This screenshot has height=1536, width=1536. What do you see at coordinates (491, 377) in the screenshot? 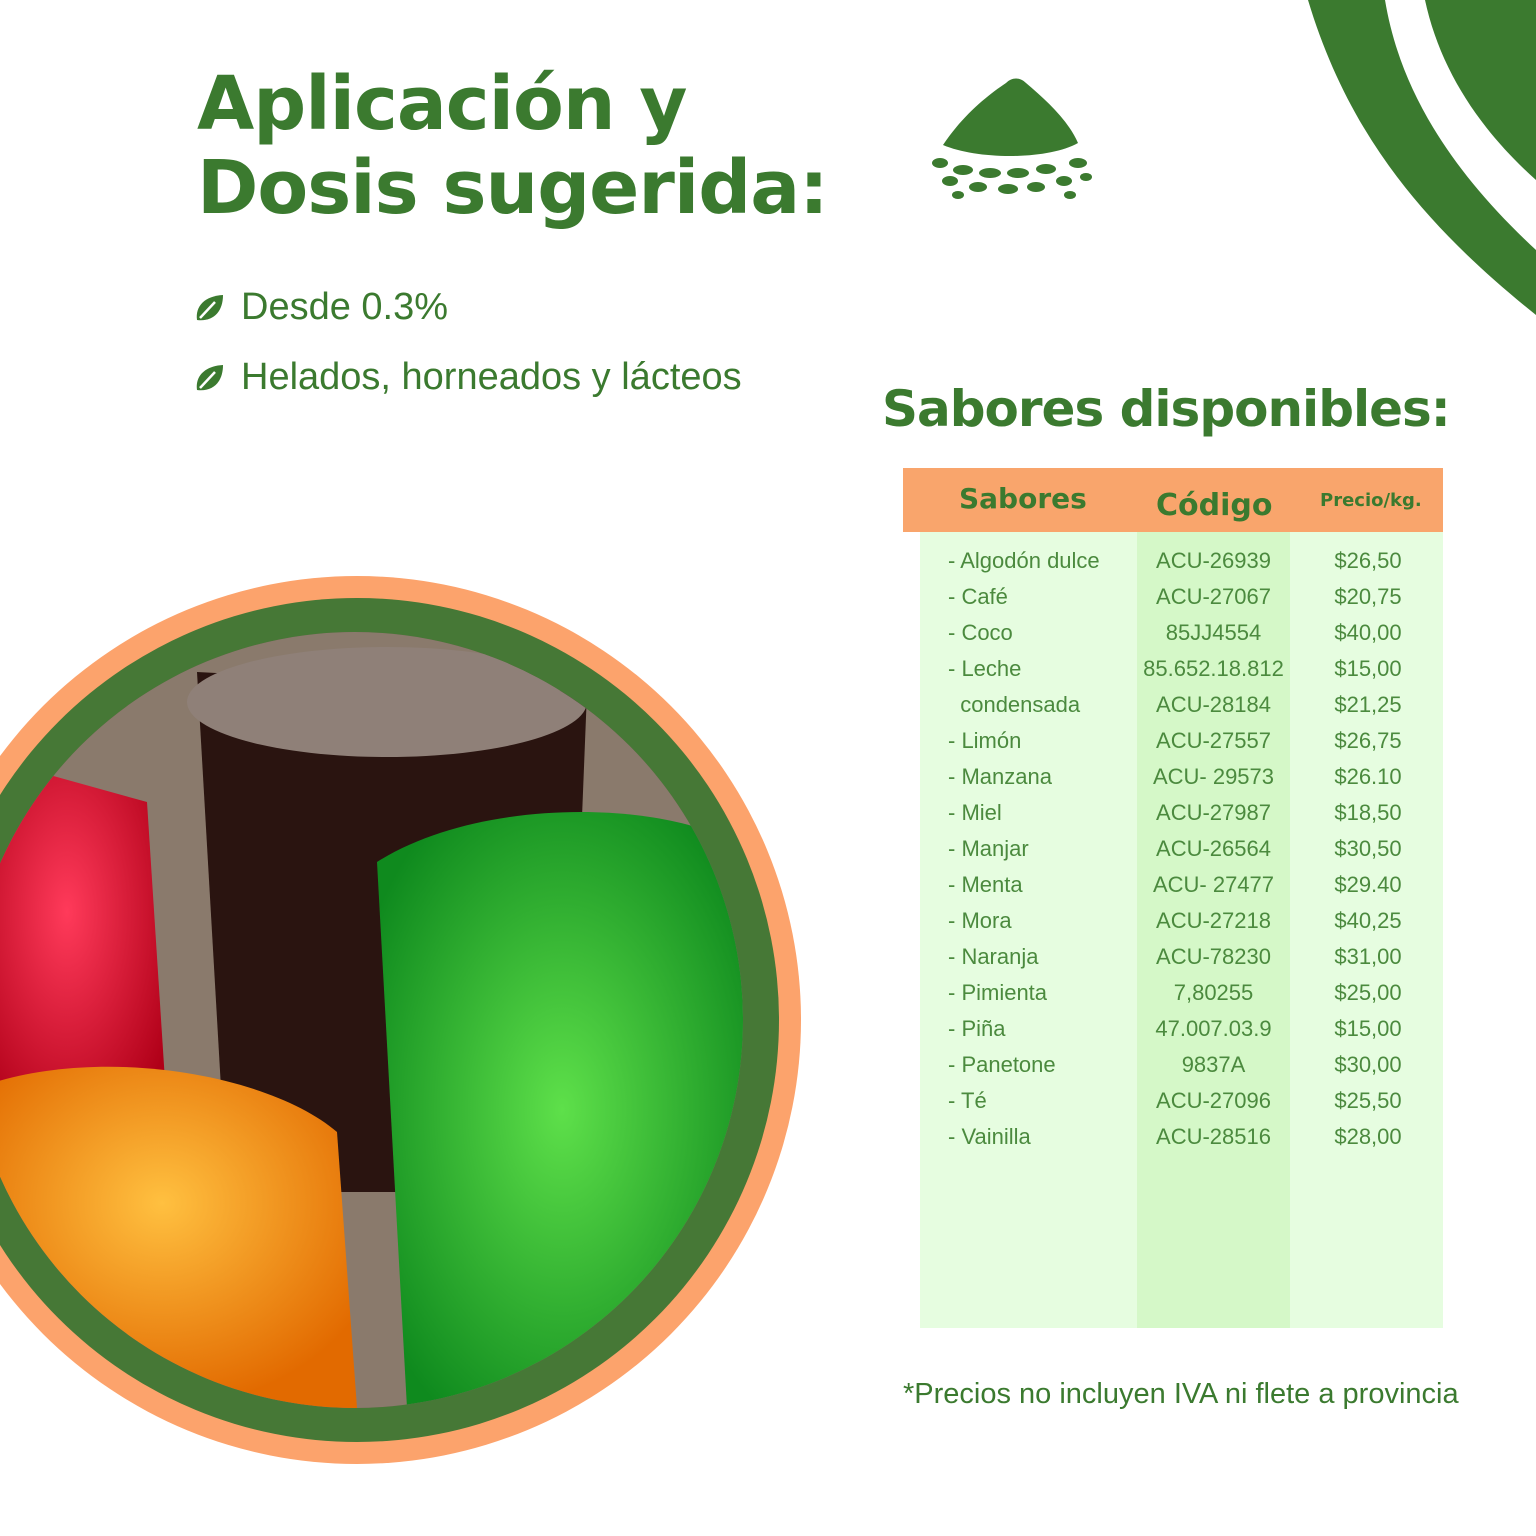
I see `bullet-text: Helados, horneados y lácteos` at bounding box center [491, 377].